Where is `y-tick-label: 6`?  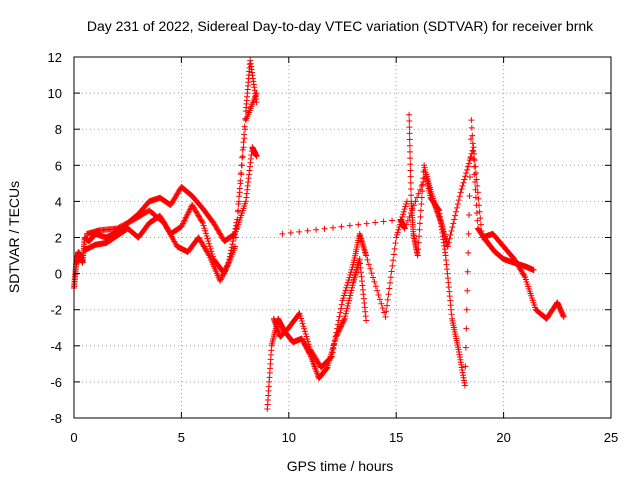
y-tick-label: 6 is located at coordinates (58, 165).